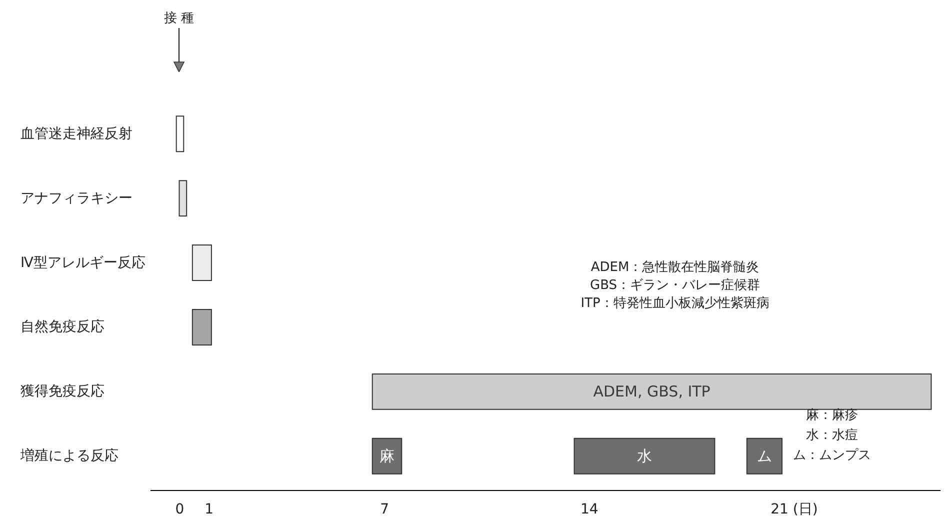 This screenshot has width=949, height=528. I want to click on data-label: 水, so click(644, 456).